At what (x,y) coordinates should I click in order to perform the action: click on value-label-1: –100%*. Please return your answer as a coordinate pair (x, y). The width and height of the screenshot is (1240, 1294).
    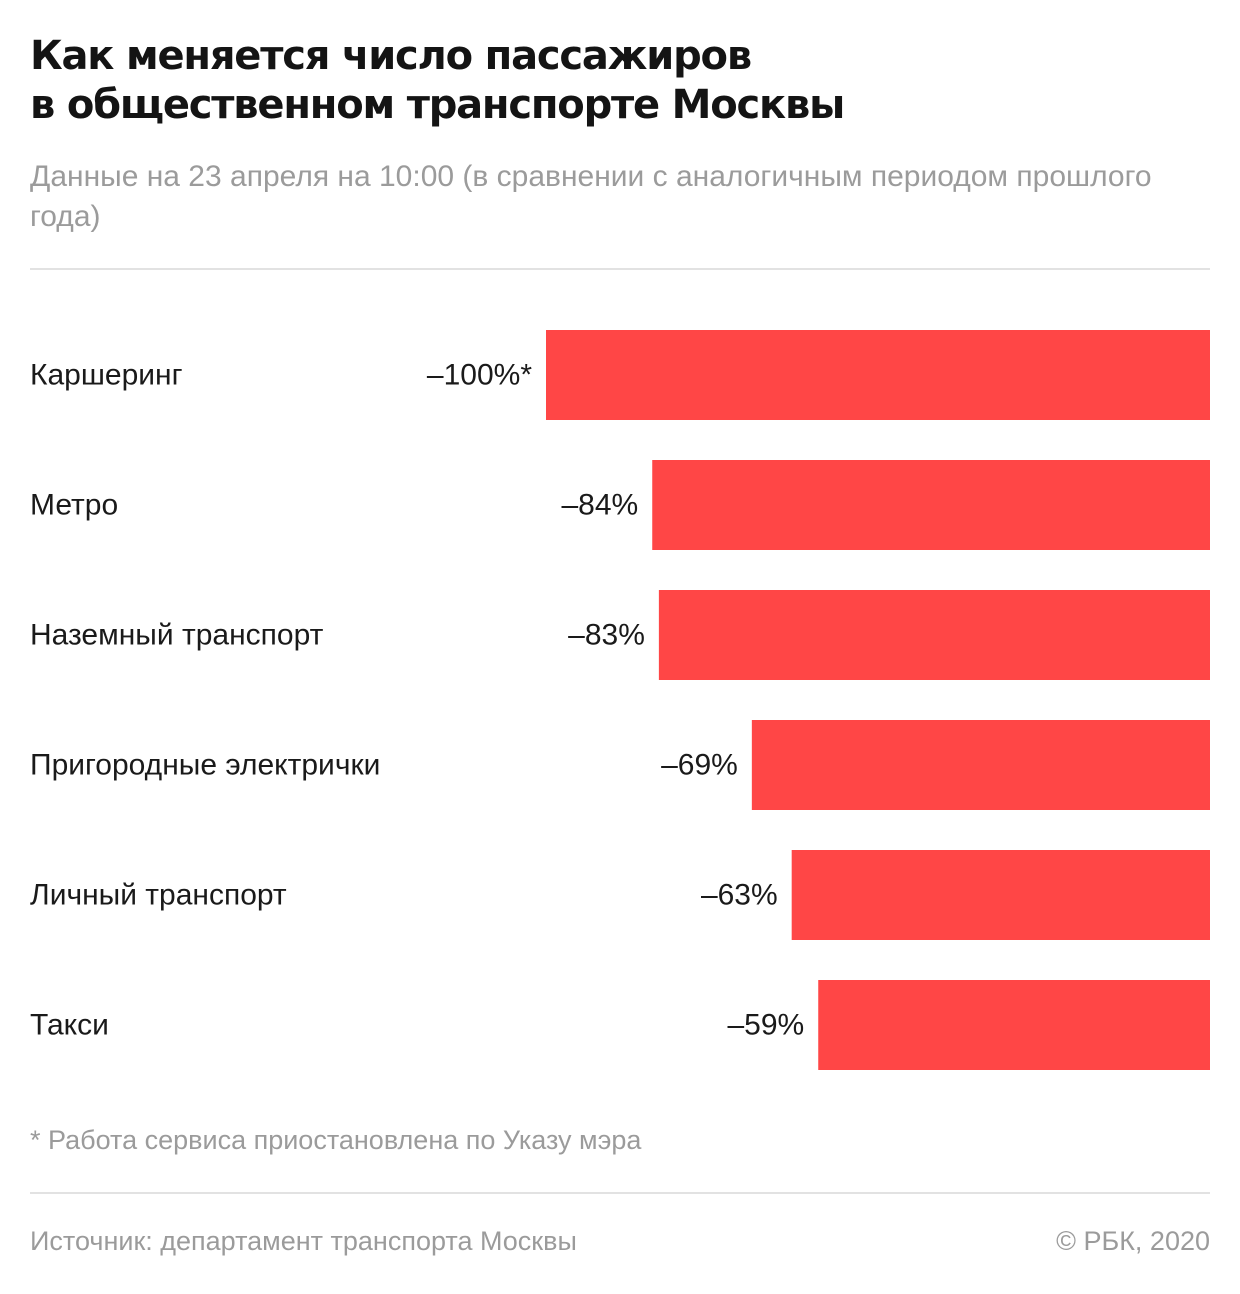
    Looking at the image, I should click on (479, 375).